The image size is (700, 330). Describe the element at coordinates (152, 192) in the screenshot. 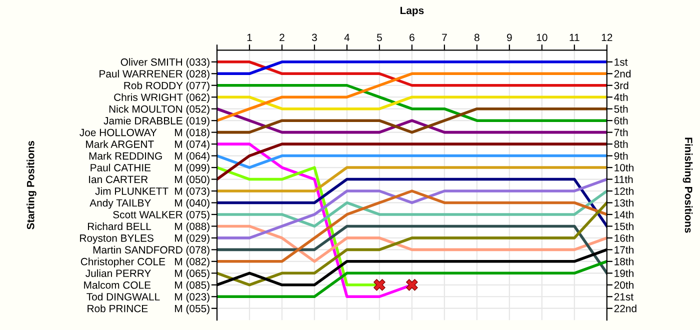

I see `category-label: Jim PLUNKETT M (073)` at that location.